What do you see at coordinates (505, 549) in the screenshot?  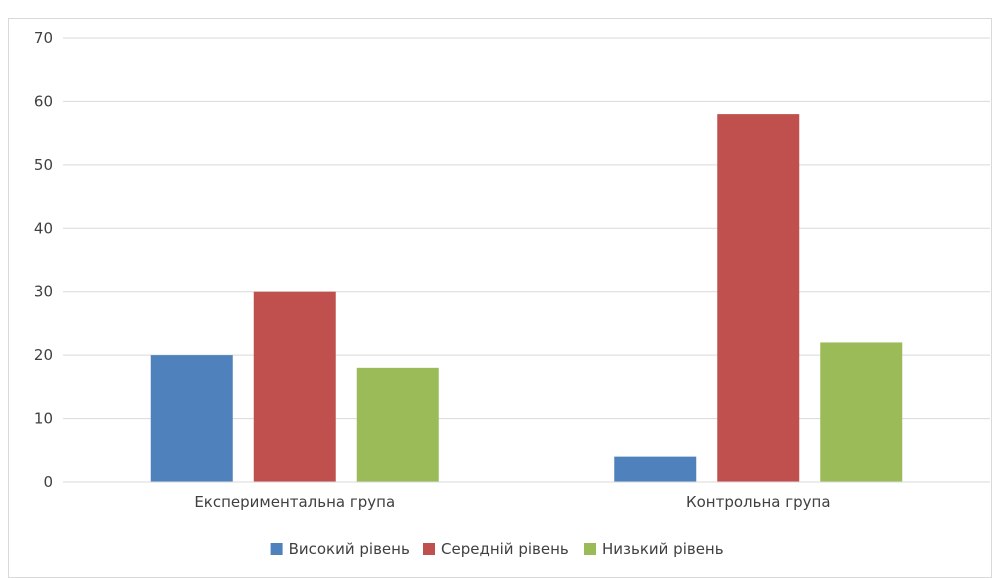 I see `legend-label: Середній рівень` at bounding box center [505, 549].